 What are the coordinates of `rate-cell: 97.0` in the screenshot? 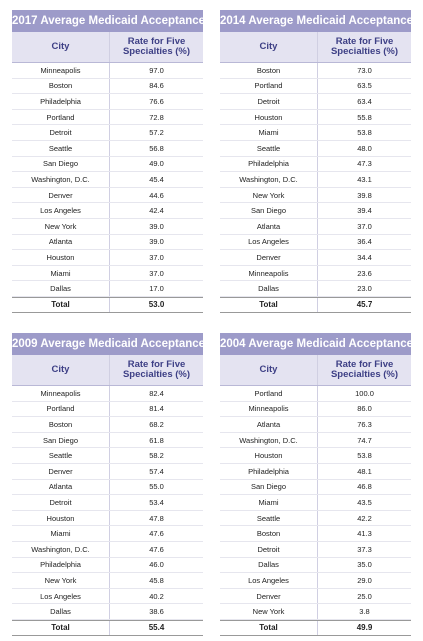 It's located at (156, 70).